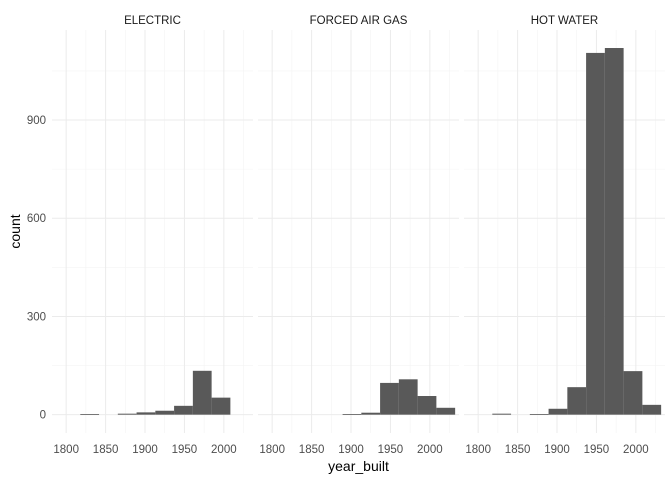  I want to click on y-axis-title: count, so click(15, 231).